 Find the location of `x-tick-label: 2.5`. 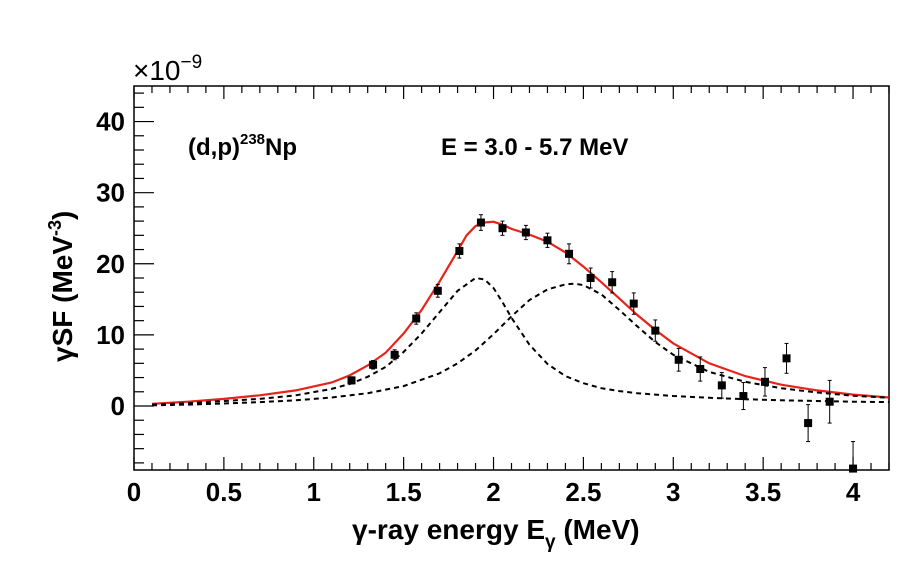

x-tick-label: 2.5 is located at coordinates (583, 492).